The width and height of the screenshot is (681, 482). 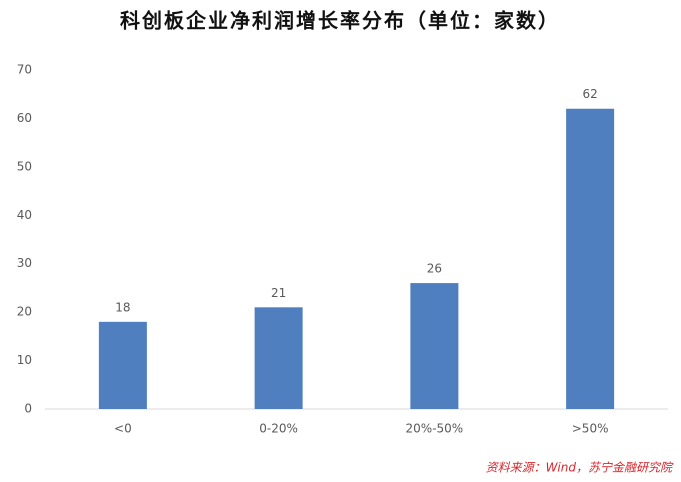 I want to click on y-tick-label: 40, so click(x=24, y=215).